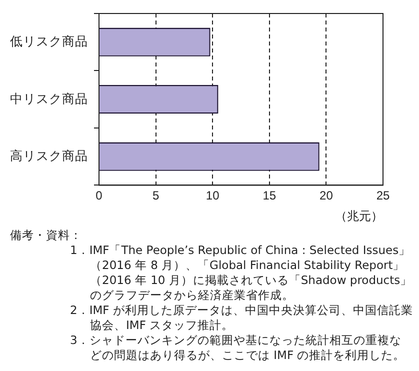  I want to click on x-tick-label: 0, so click(99, 195).